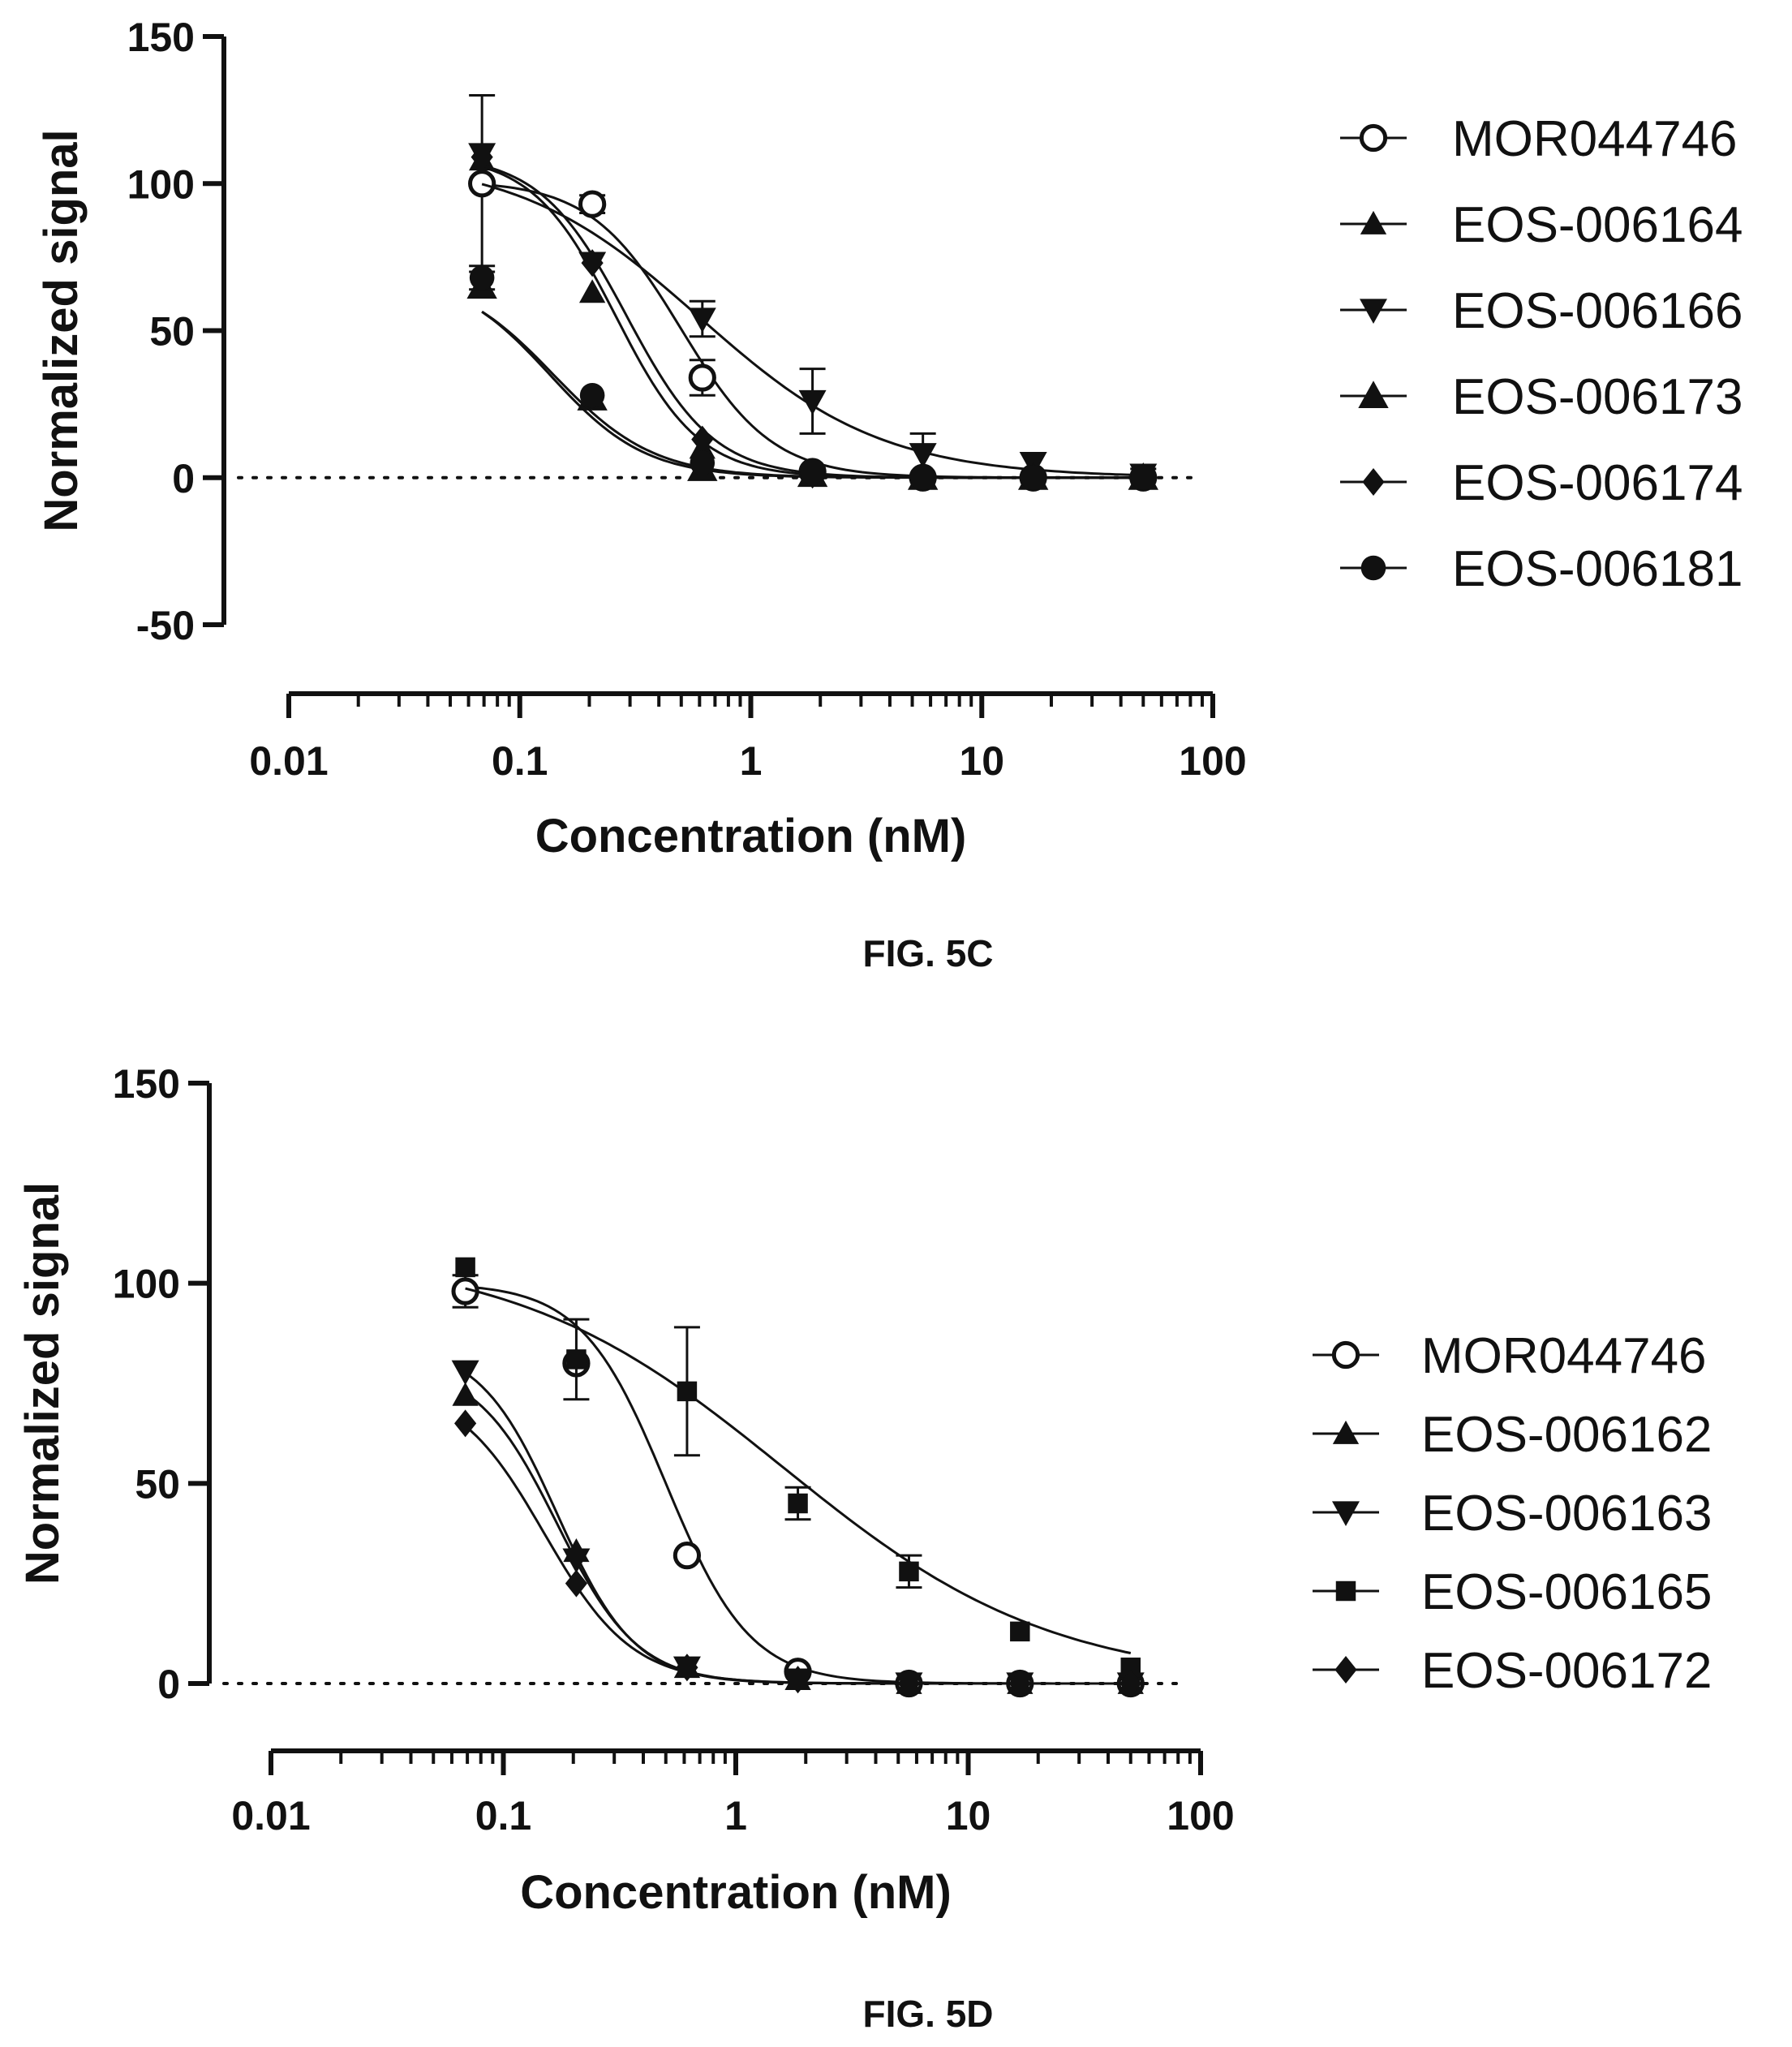 This screenshot has height=2047, width=1792. I want to click on fig5d-x-tick-label: 100, so click(1200, 1815).